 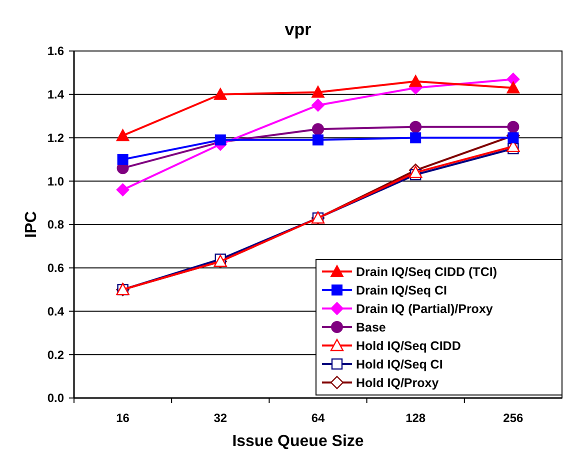 What do you see at coordinates (55, 51) in the screenshot?
I see `y-tick-label: 1.6` at bounding box center [55, 51].